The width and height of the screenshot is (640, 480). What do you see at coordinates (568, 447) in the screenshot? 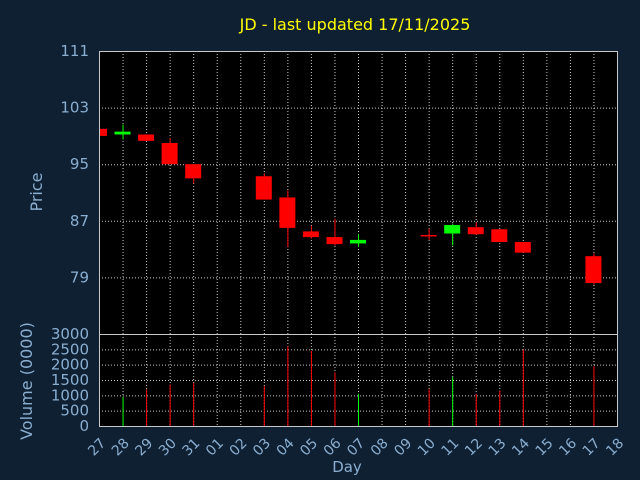
I see `x-tick-label: 16` at bounding box center [568, 447].